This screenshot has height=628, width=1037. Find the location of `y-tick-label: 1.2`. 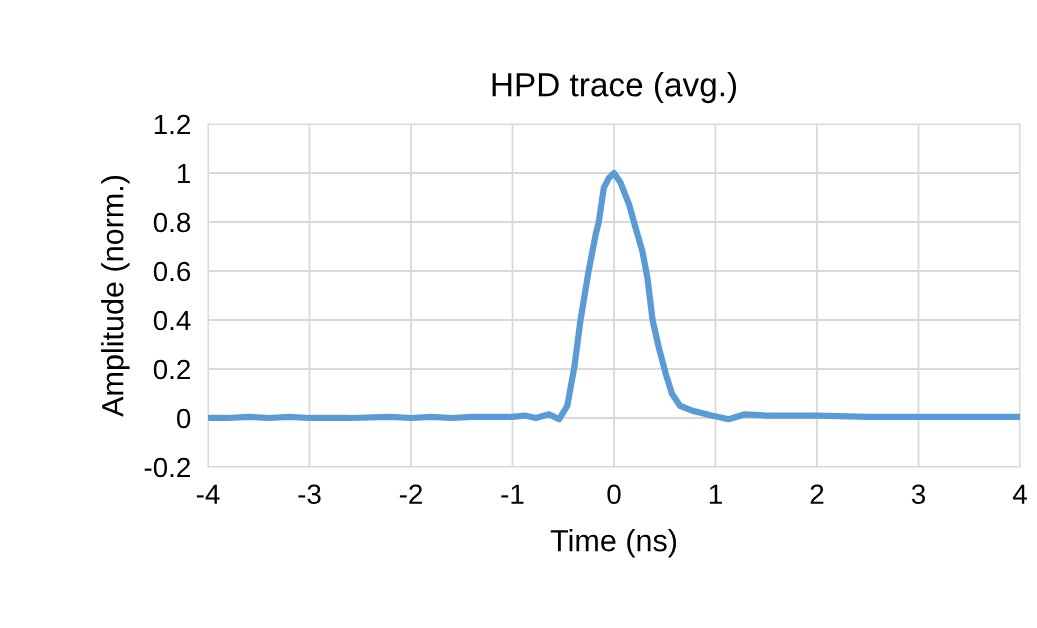

y-tick-label: 1.2 is located at coordinates (172, 124).